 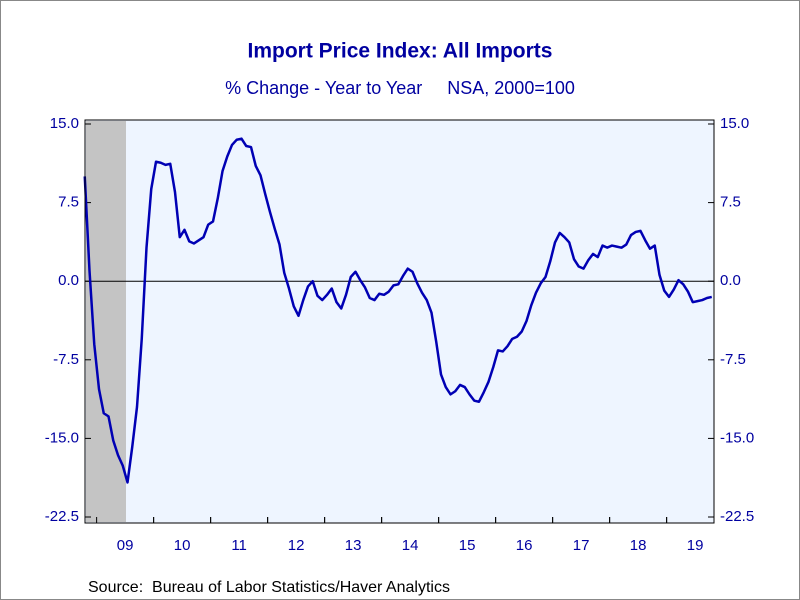 What do you see at coordinates (182, 545) in the screenshot?
I see `x-tick-label: 10` at bounding box center [182, 545].